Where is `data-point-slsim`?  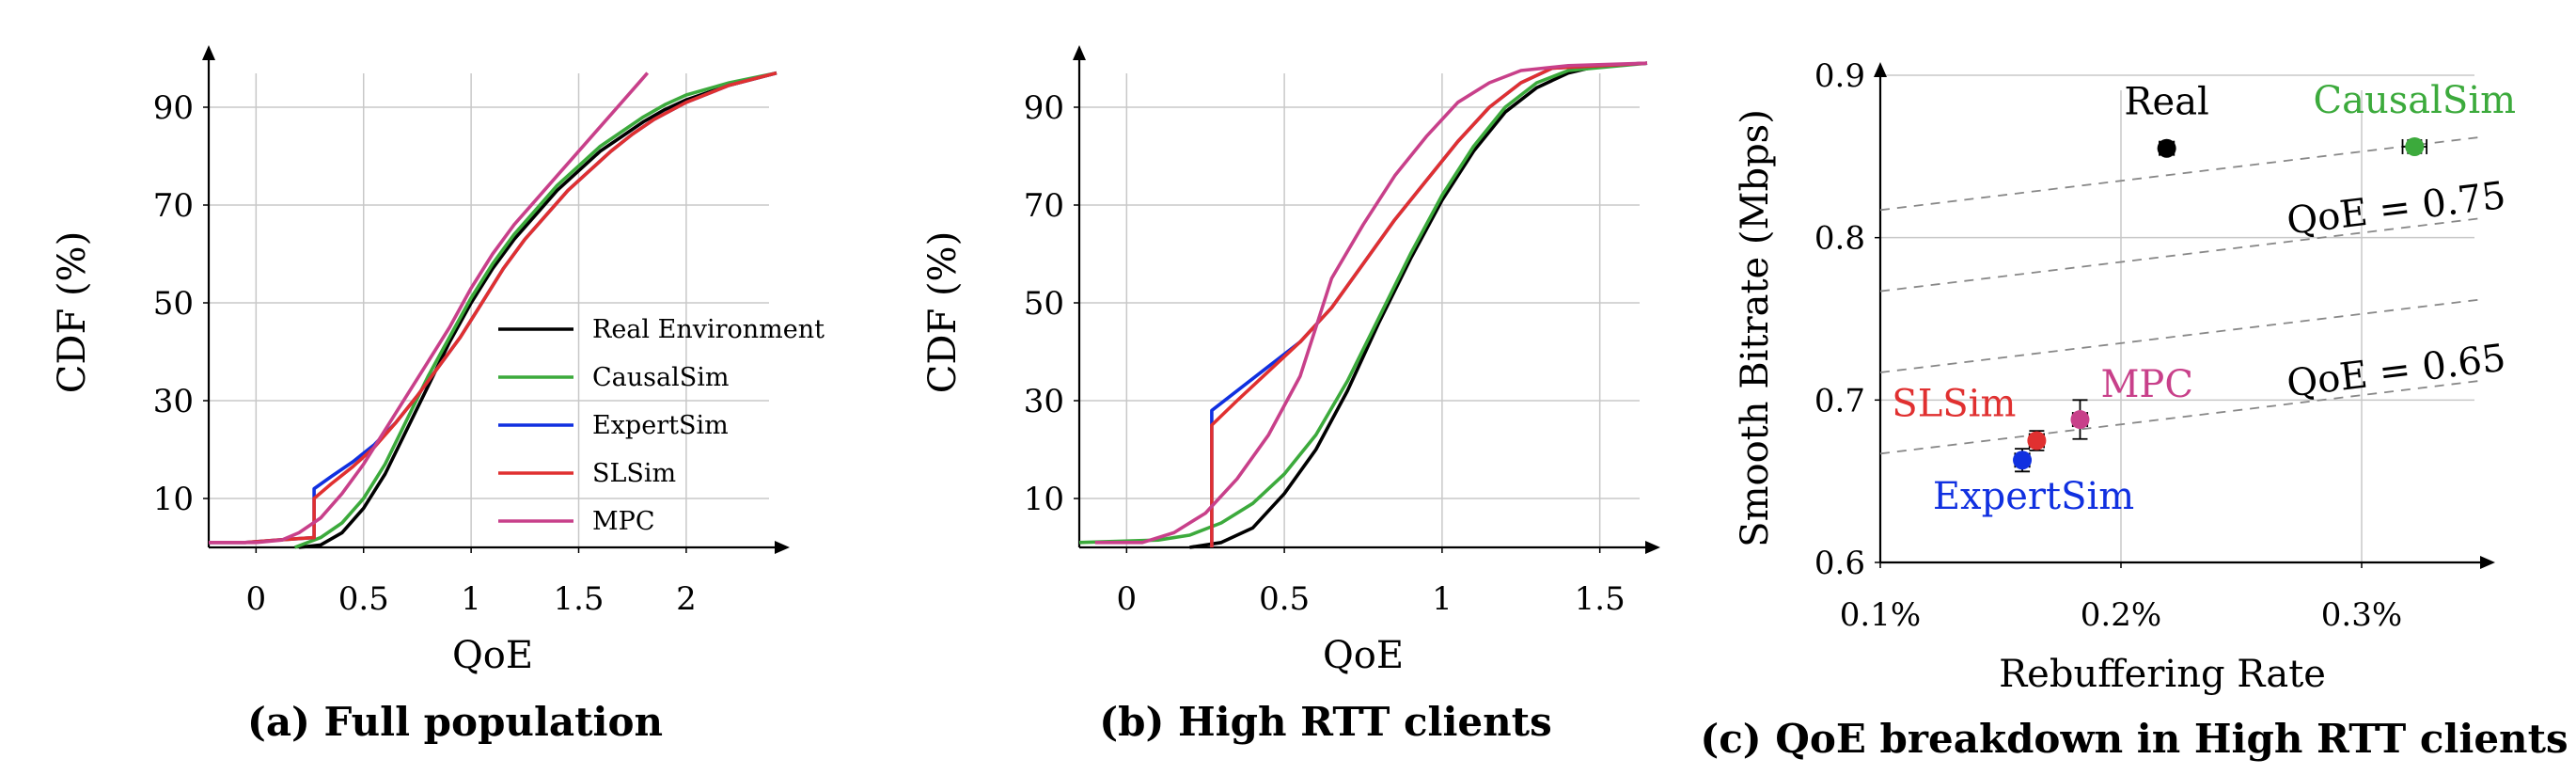 data-point-slsim is located at coordinates (2037, 441).